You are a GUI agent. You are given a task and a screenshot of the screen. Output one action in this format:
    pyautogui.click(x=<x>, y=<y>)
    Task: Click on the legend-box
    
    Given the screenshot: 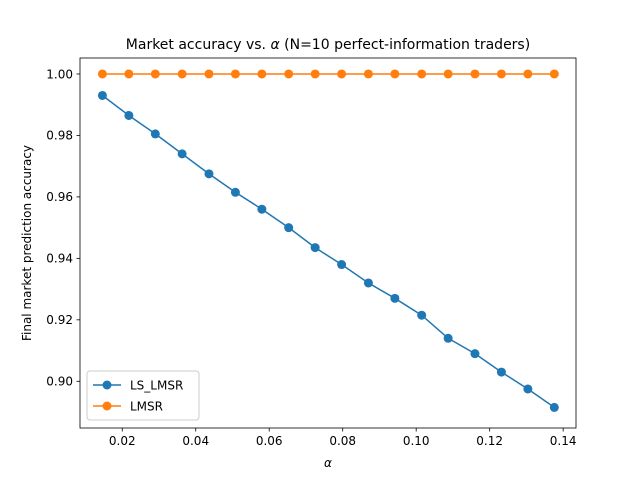 What is the action you would take?
    pyautogui.click(x=143, y=395)
    